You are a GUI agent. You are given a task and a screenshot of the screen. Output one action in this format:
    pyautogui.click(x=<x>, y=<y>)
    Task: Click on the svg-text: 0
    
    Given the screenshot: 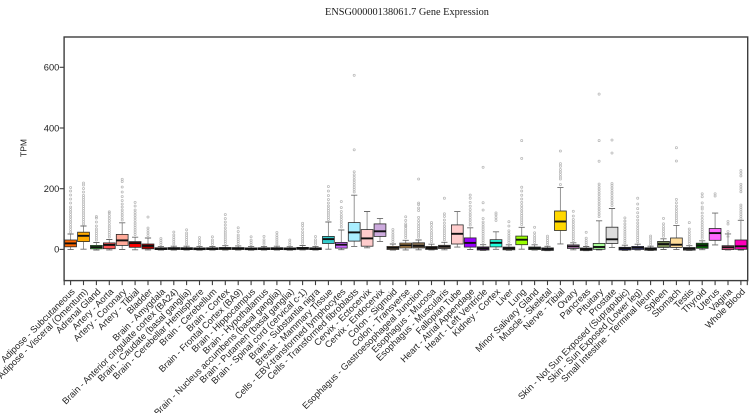 What is the action you would take?
    pyautogui.click(x=56, y=250)
    